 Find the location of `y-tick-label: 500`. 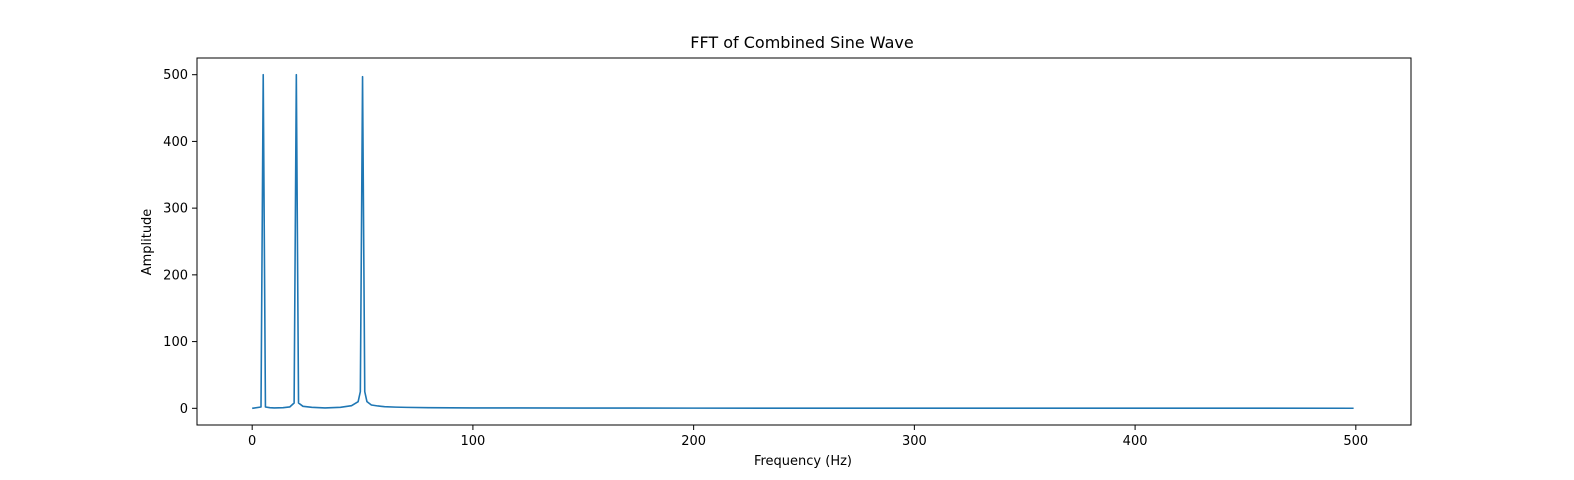

y-tick-label: 500 is located at coordinates (175, 75).